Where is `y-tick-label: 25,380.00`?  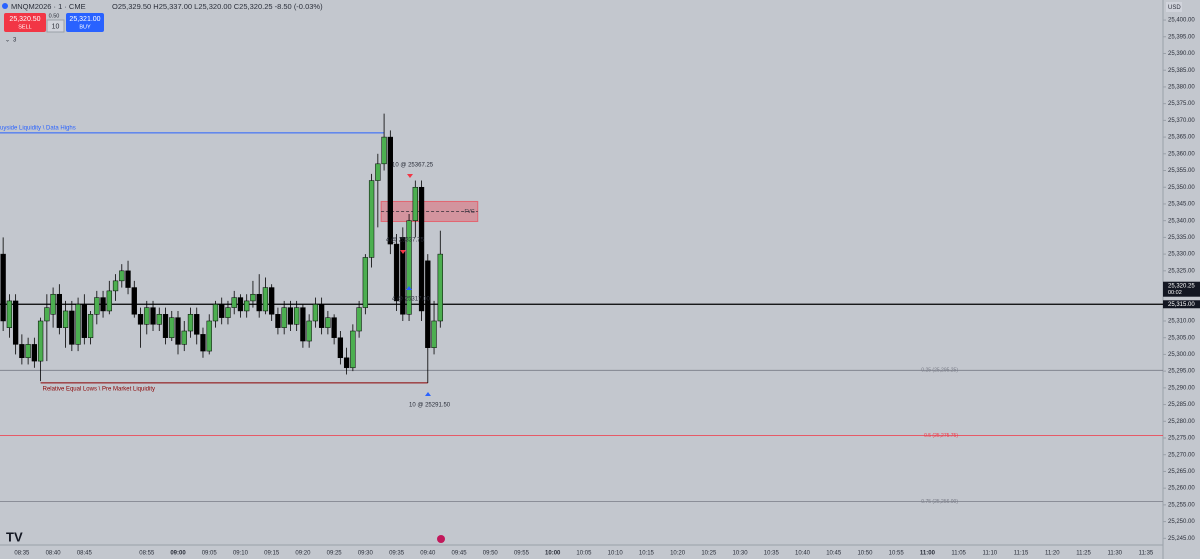 y-tick-label: 25,380.00 is located at coordinates (1181, 88).